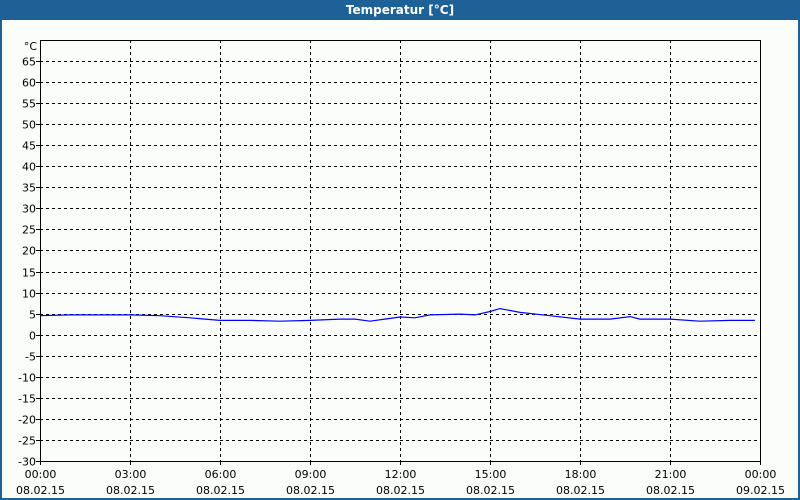  I want to click on x-tick-time: 12:00, so click(401, 474).